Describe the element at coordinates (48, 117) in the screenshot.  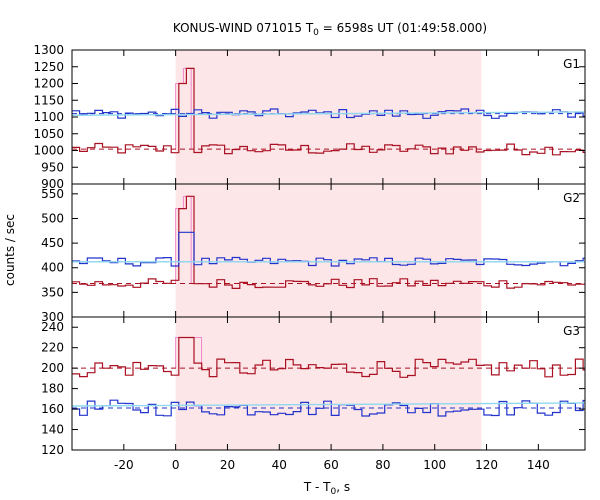
I see `y-tick-label-G1: 1100` at that location.